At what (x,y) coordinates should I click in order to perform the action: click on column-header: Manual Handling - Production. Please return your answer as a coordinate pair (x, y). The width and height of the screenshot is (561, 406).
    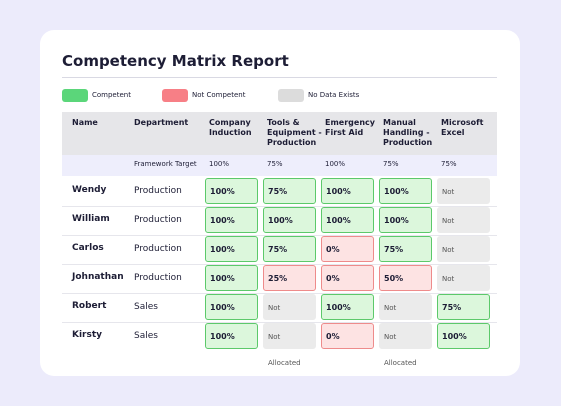
    Looking at the image, I should click on (408, 132).